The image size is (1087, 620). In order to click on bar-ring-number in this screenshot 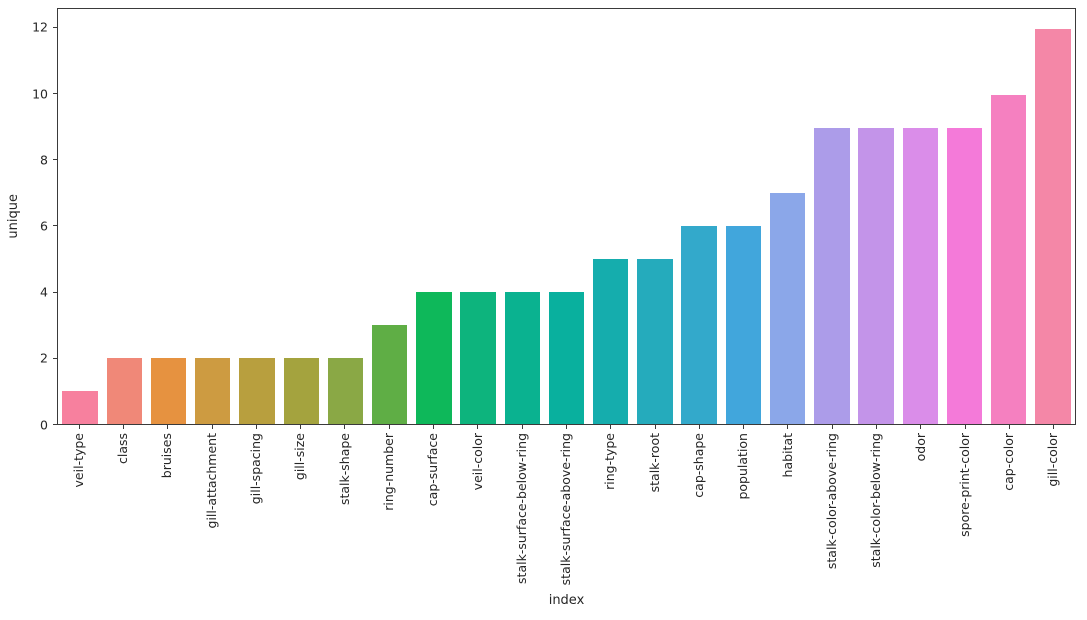, I will do `click(389, 374)`.